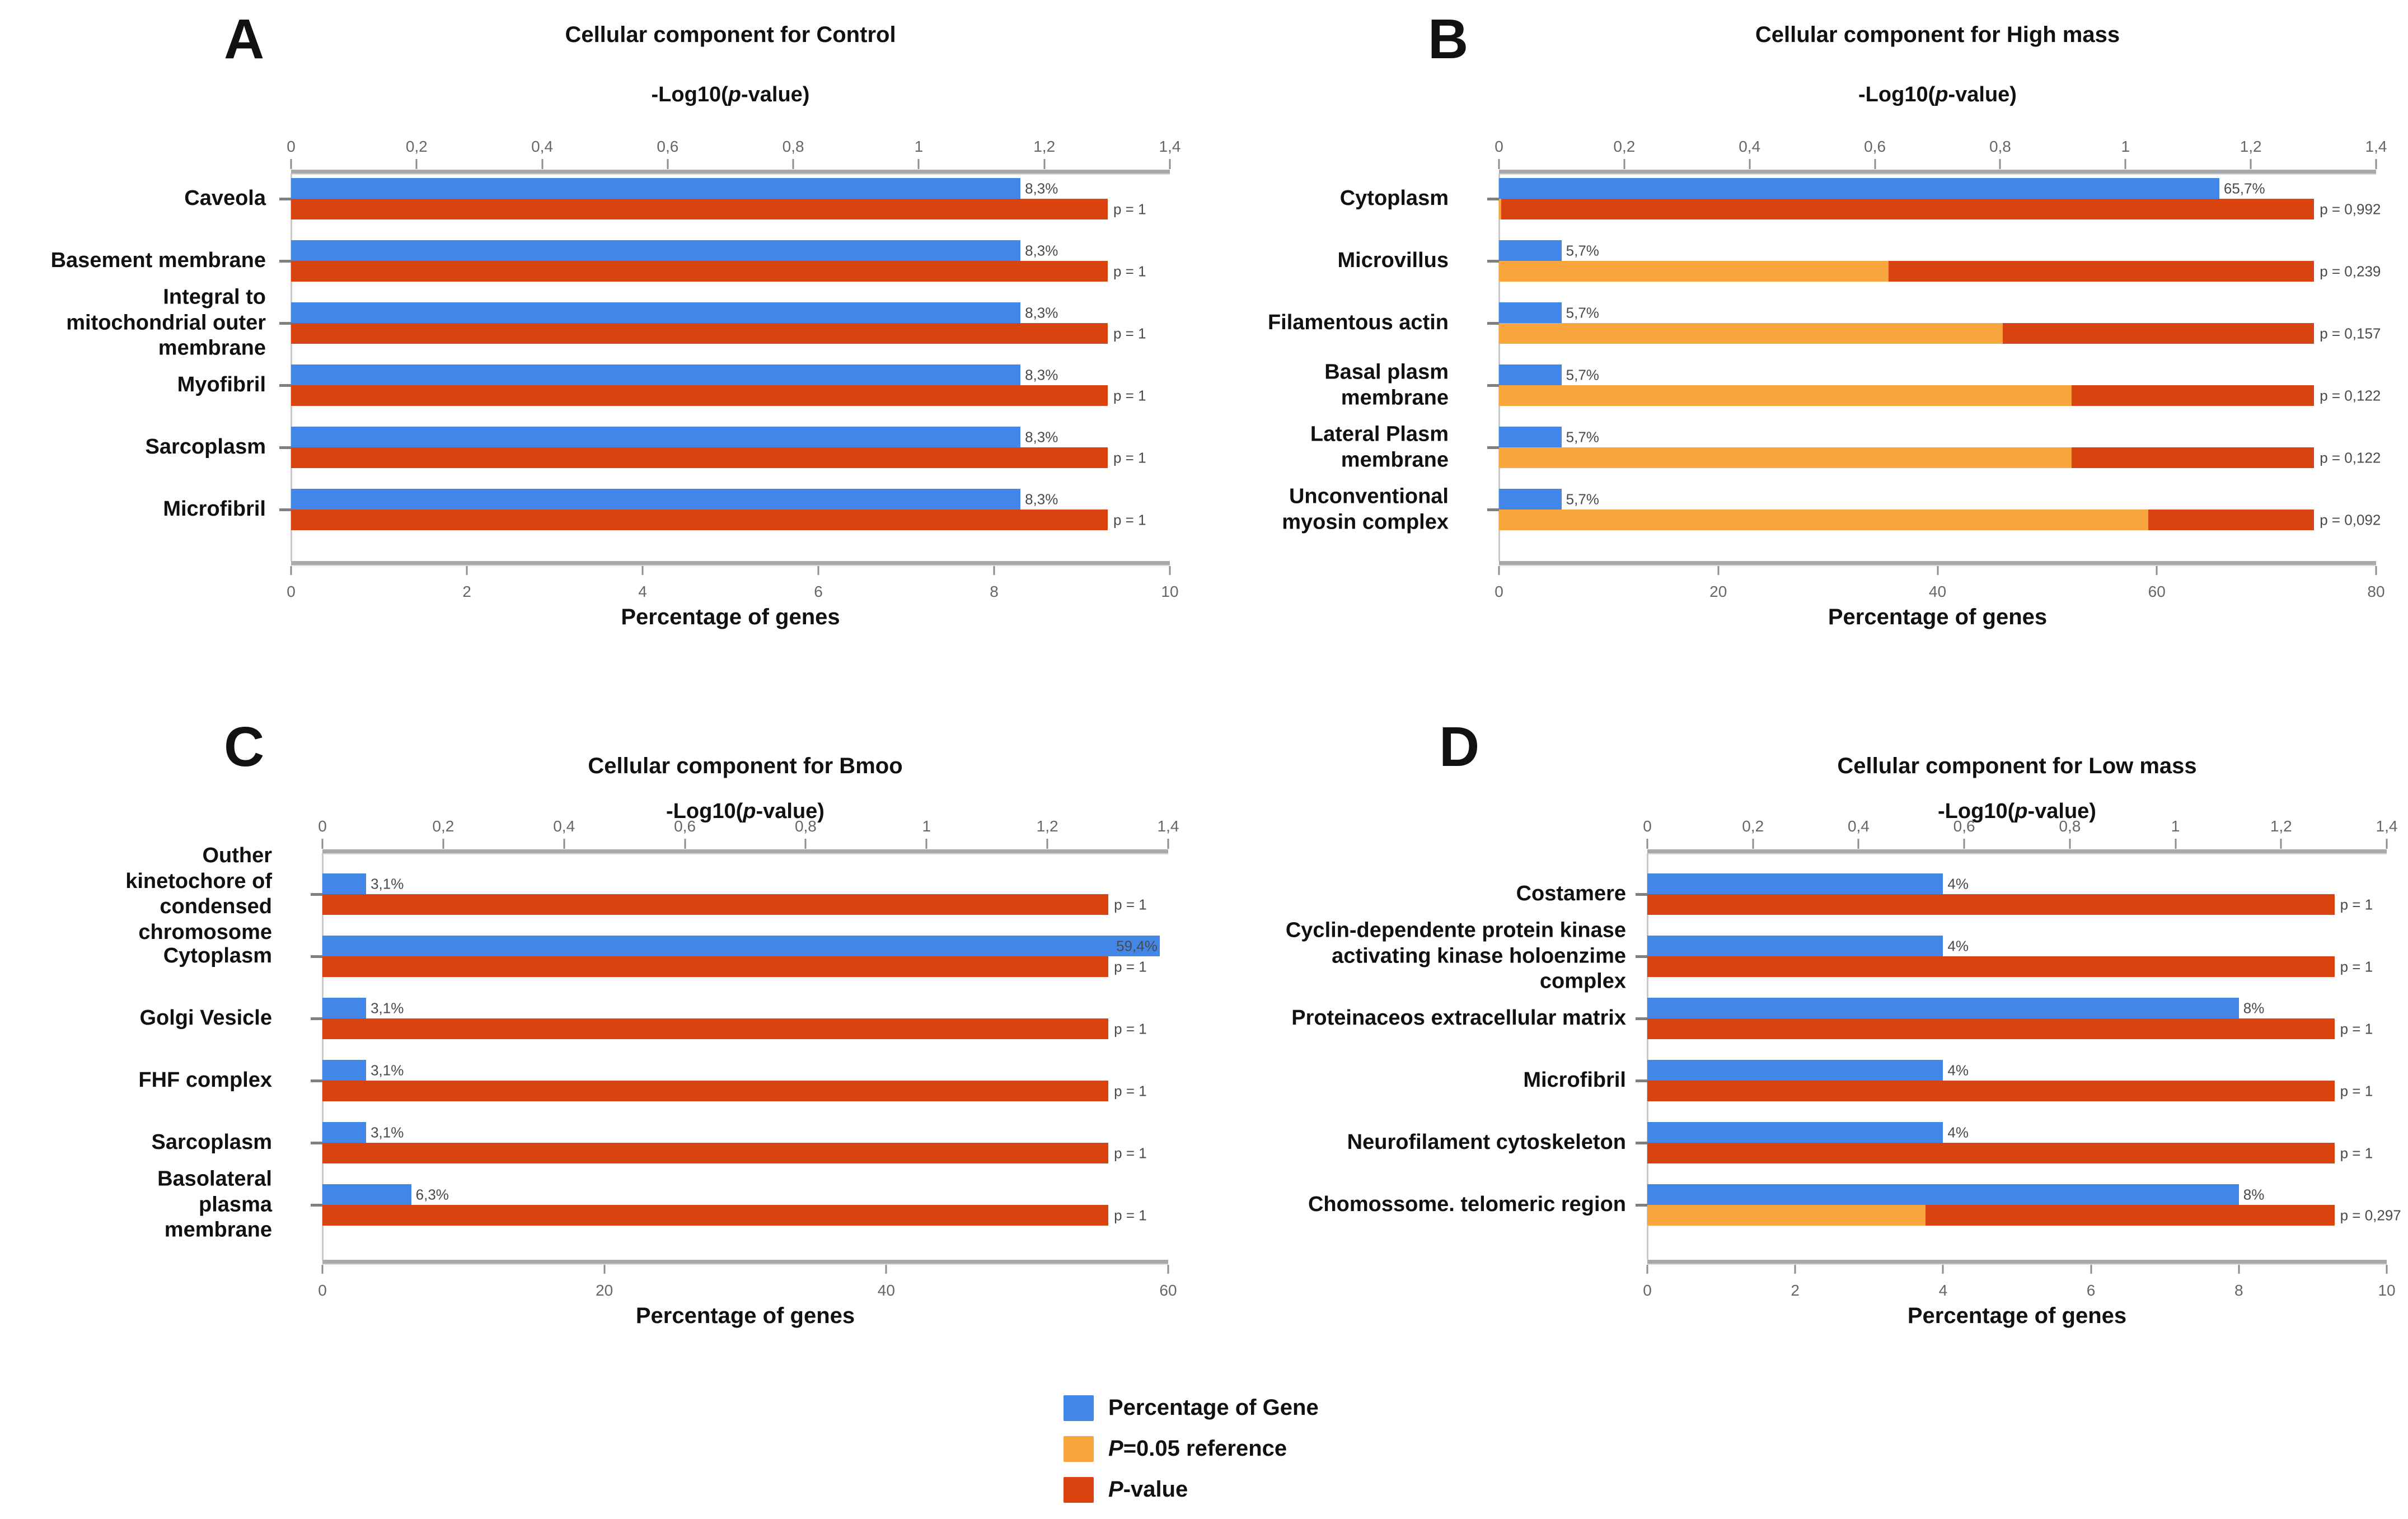 The height and width of the screenshot is (1519, 2408). What do you see at coordinates (1940, 209) in the screenshot?
I see `p-value-bar: p = 0,992` at bounding box center [1940, 209].